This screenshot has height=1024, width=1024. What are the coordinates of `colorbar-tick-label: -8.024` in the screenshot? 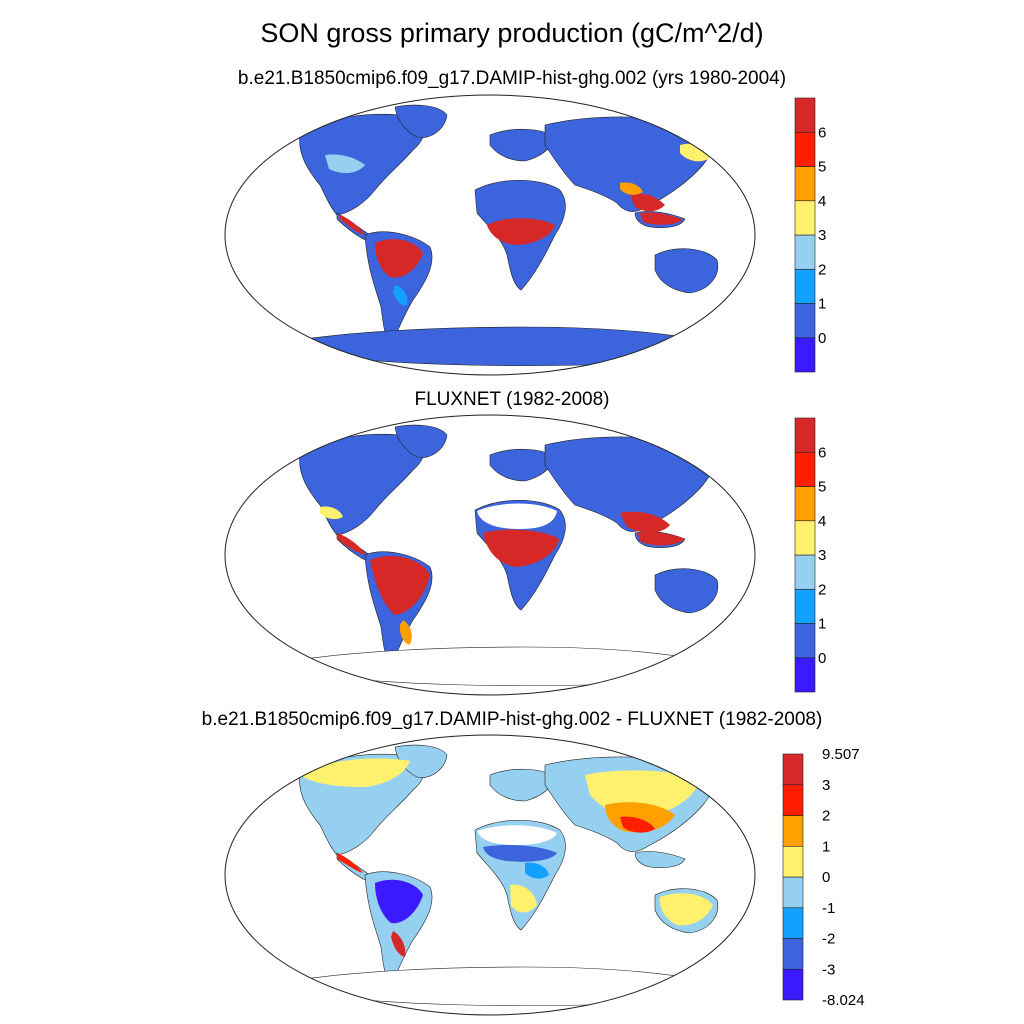 It's located at (843, 1000).